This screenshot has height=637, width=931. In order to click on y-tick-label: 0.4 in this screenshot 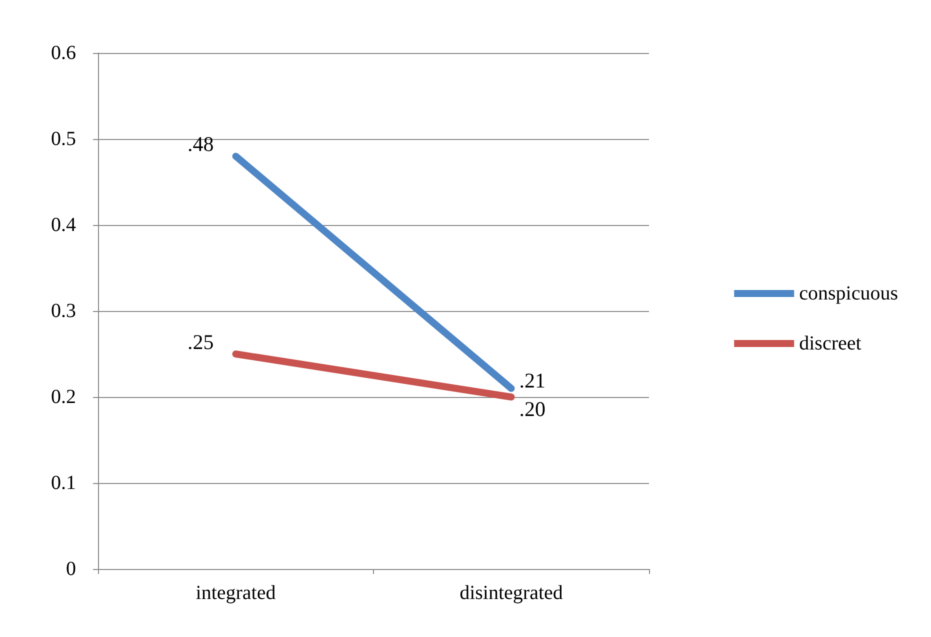, I will do `click(63, 225)`.